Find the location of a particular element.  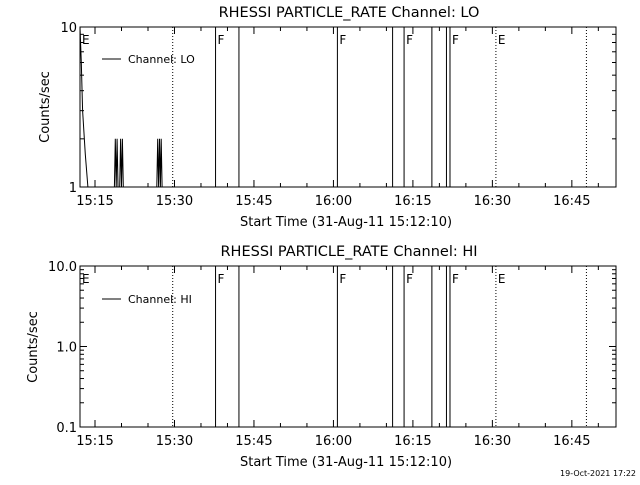

panel-hi-title: RHESSI PARTICLE_RATE Channel: HI is located at coordinates (348, 252).